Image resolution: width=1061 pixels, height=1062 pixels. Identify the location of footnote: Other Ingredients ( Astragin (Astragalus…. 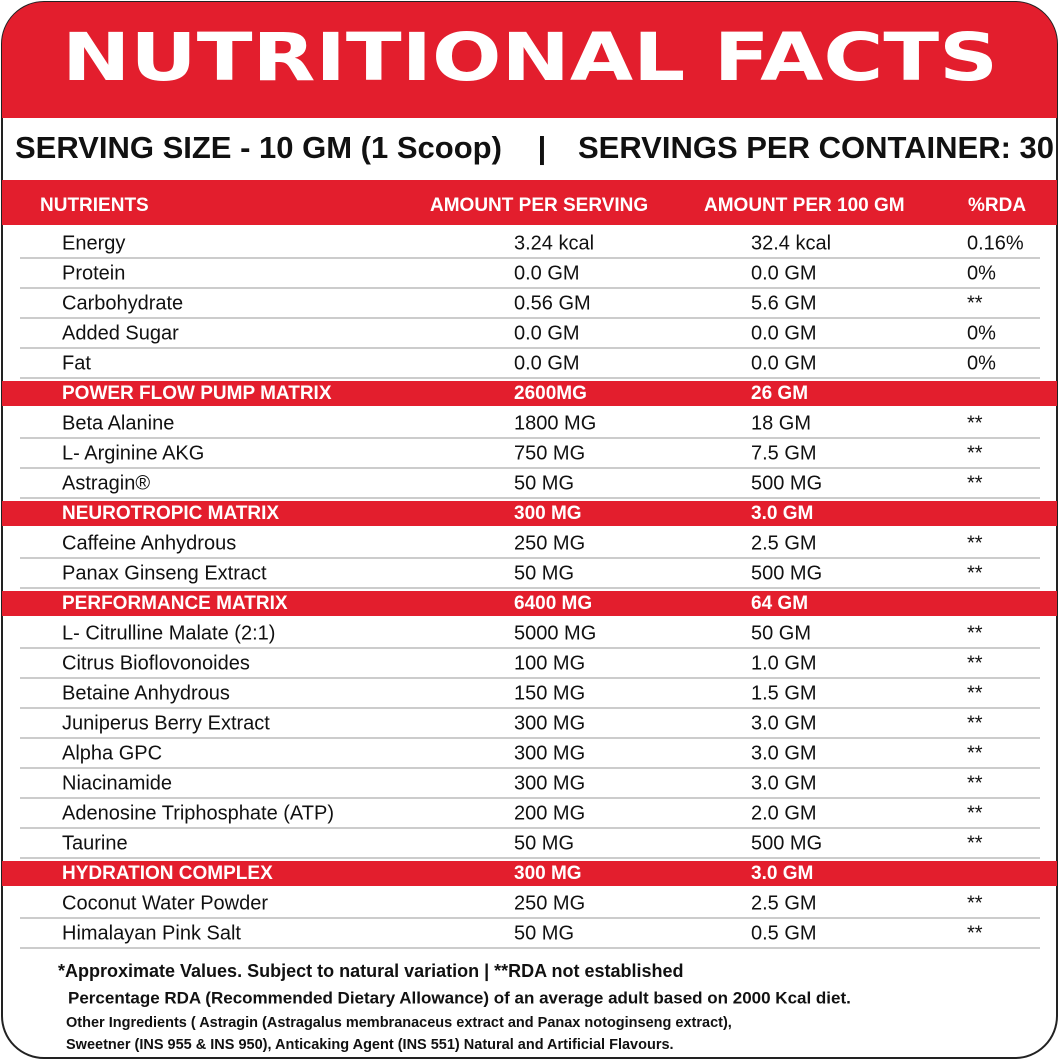
(399, 1023).